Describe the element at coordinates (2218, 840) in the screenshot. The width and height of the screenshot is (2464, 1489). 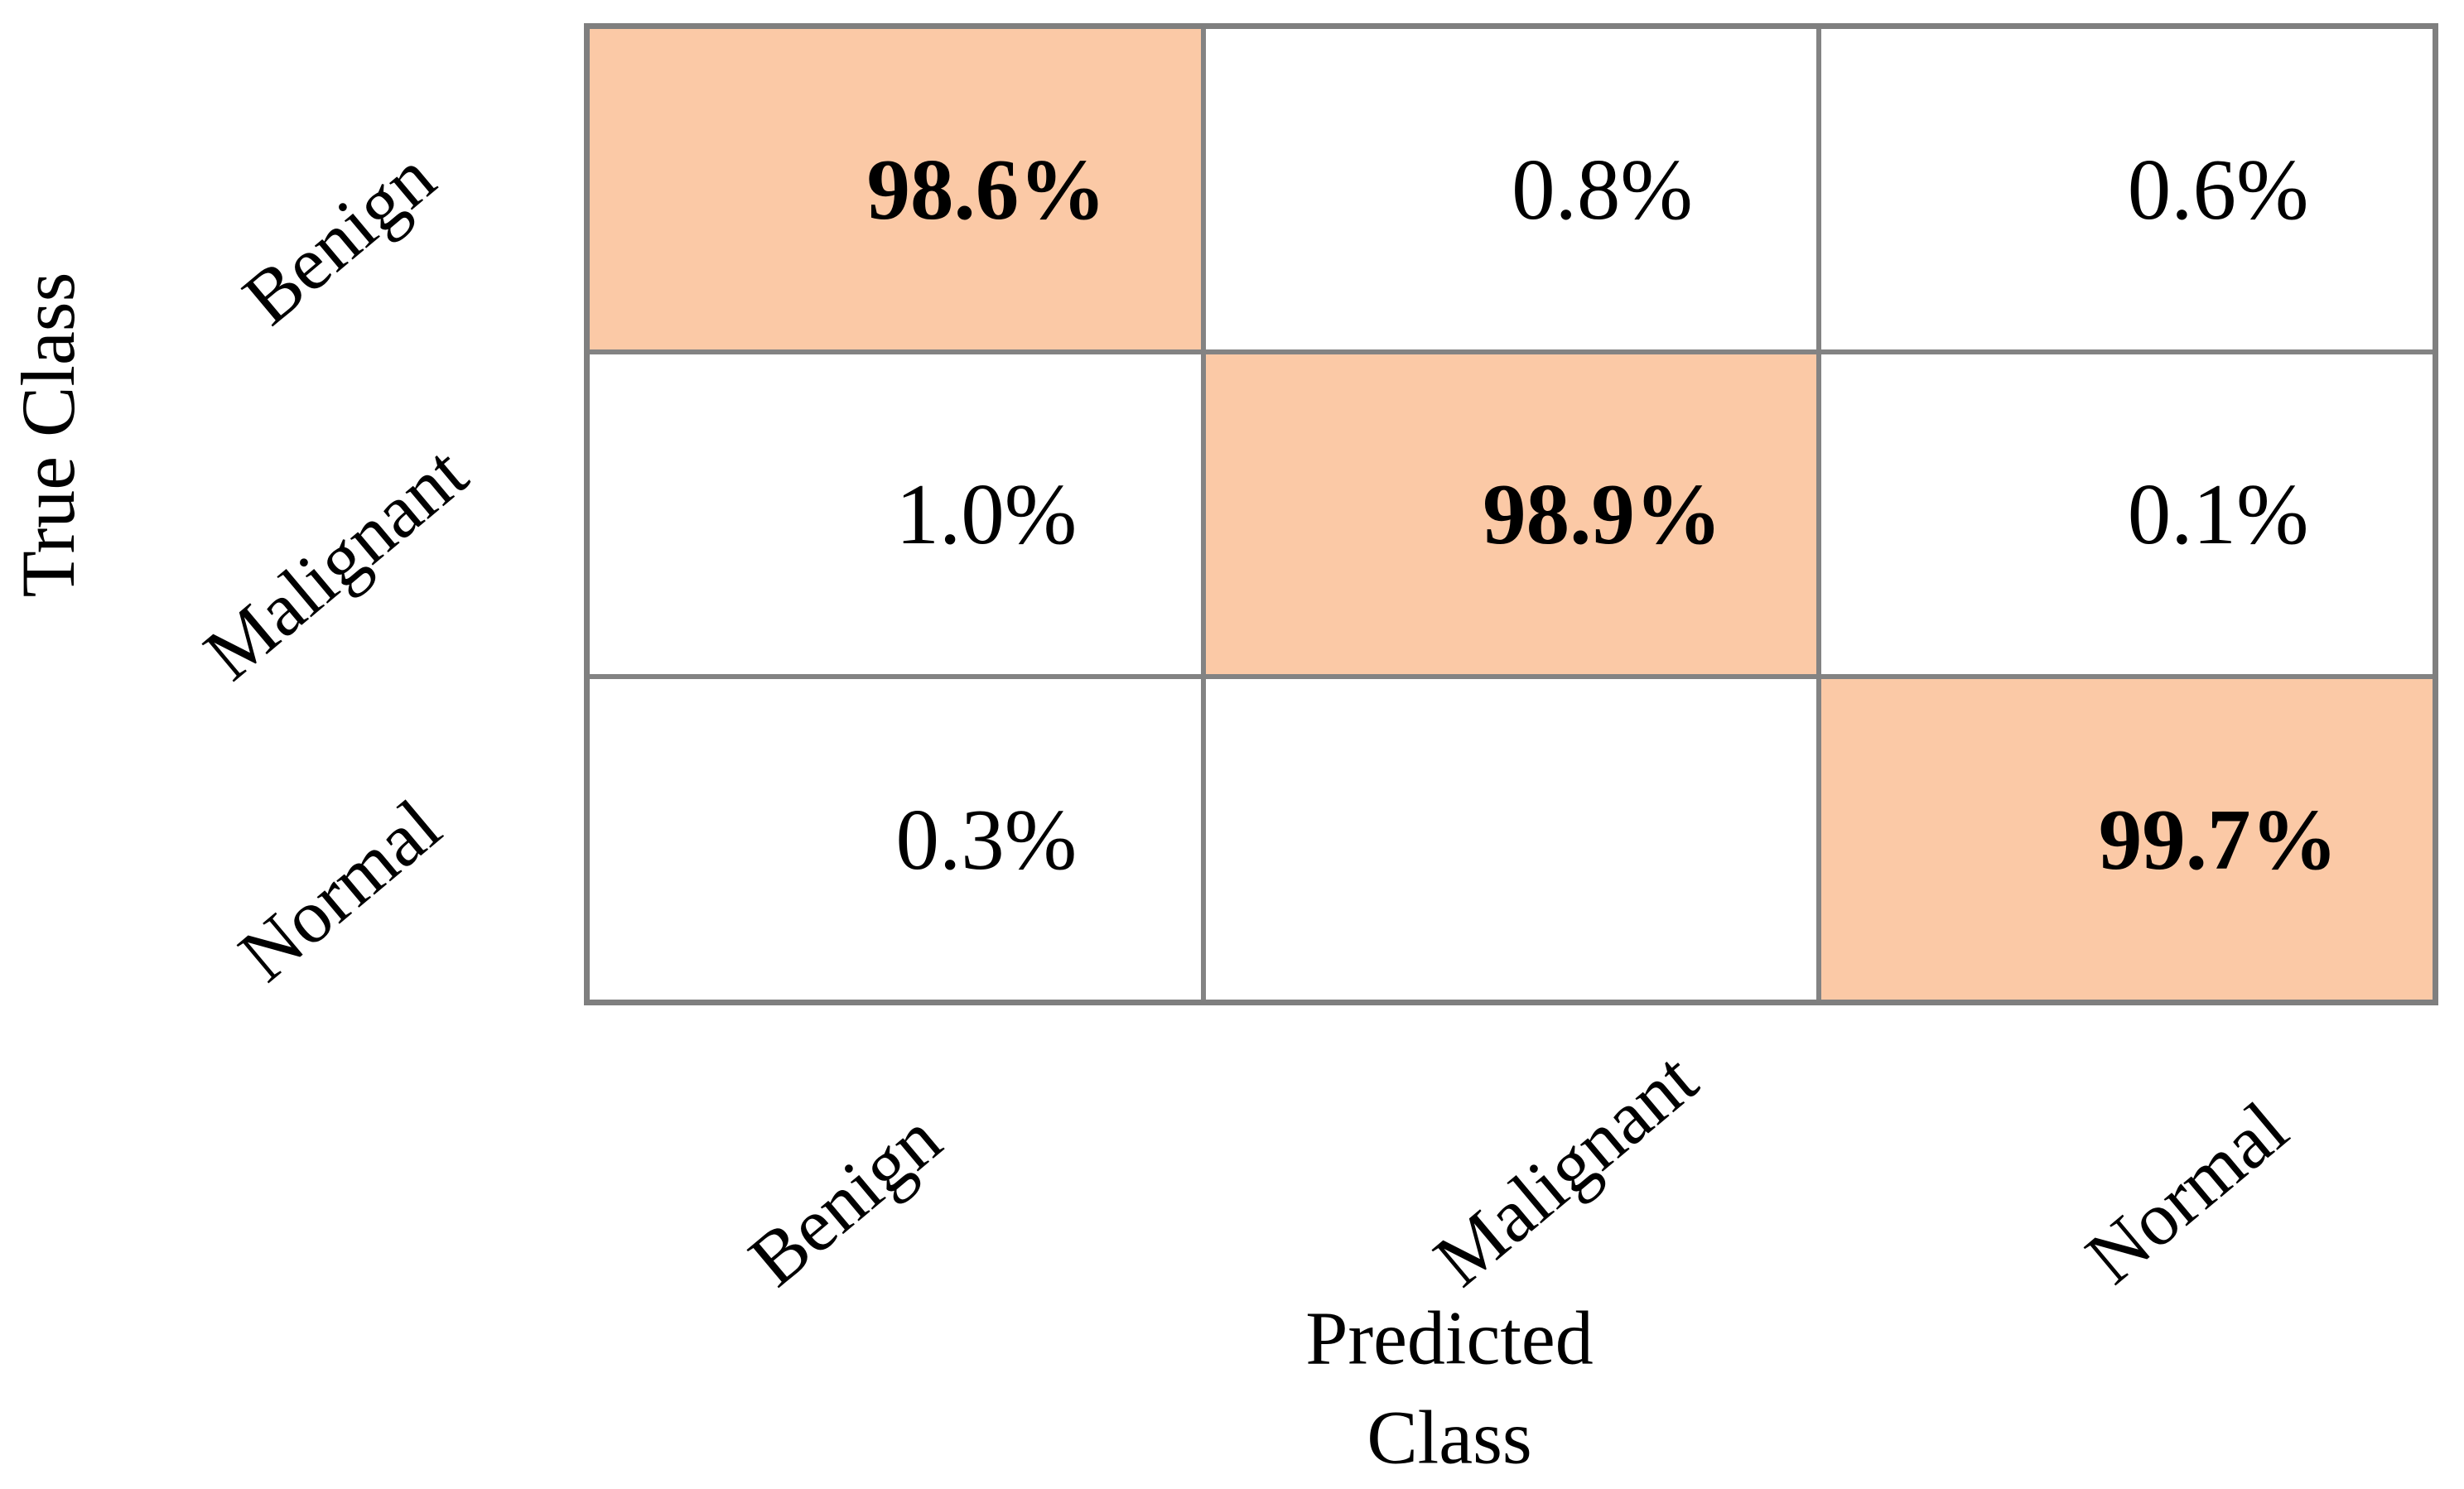
I see `cell-value: 99.7%` at that location.